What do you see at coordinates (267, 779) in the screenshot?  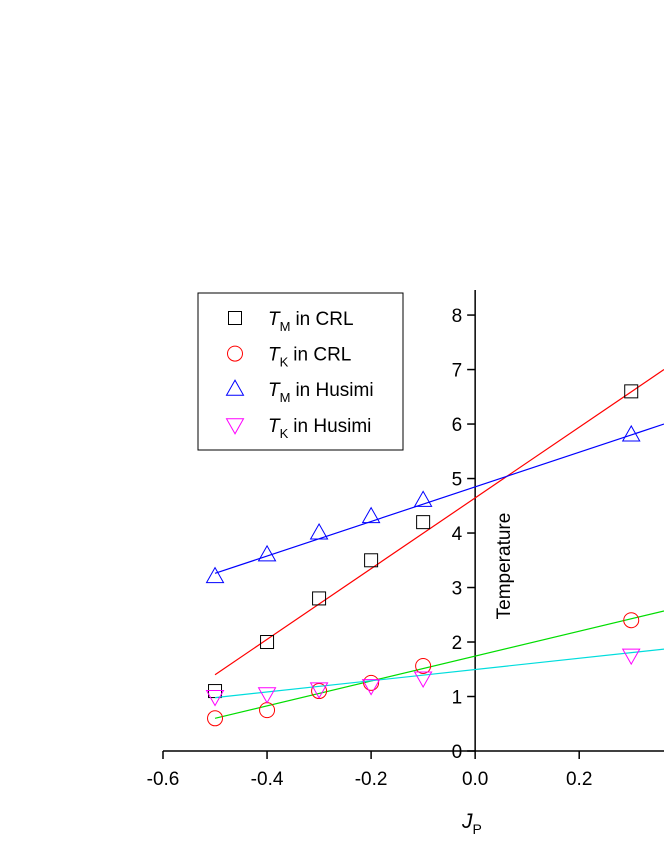 I see `x-tick-label: -0.4` at bounding box center [267, 779].